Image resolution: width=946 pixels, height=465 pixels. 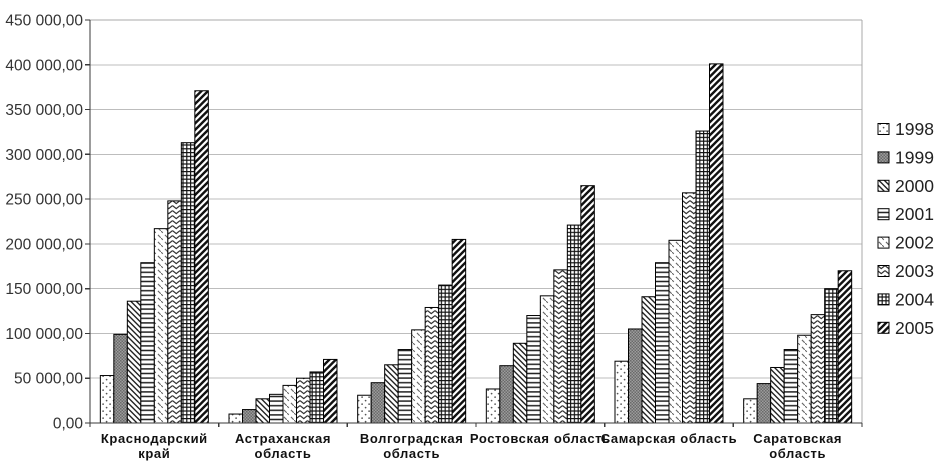 I want to click on legend-item: 2001, so click(x=905, y=214).